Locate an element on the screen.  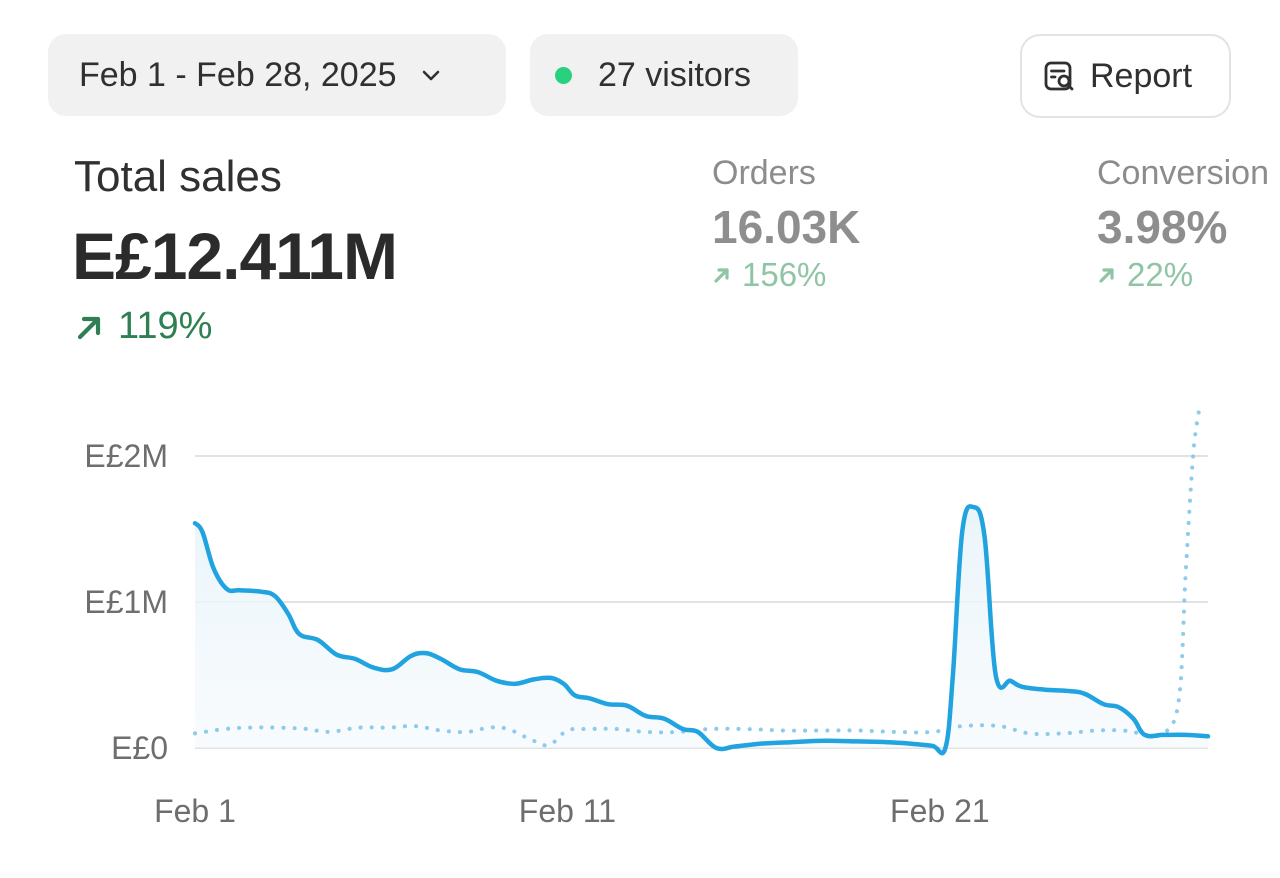
conversion-value: 3.98% is located at coordinates (1162, 227).